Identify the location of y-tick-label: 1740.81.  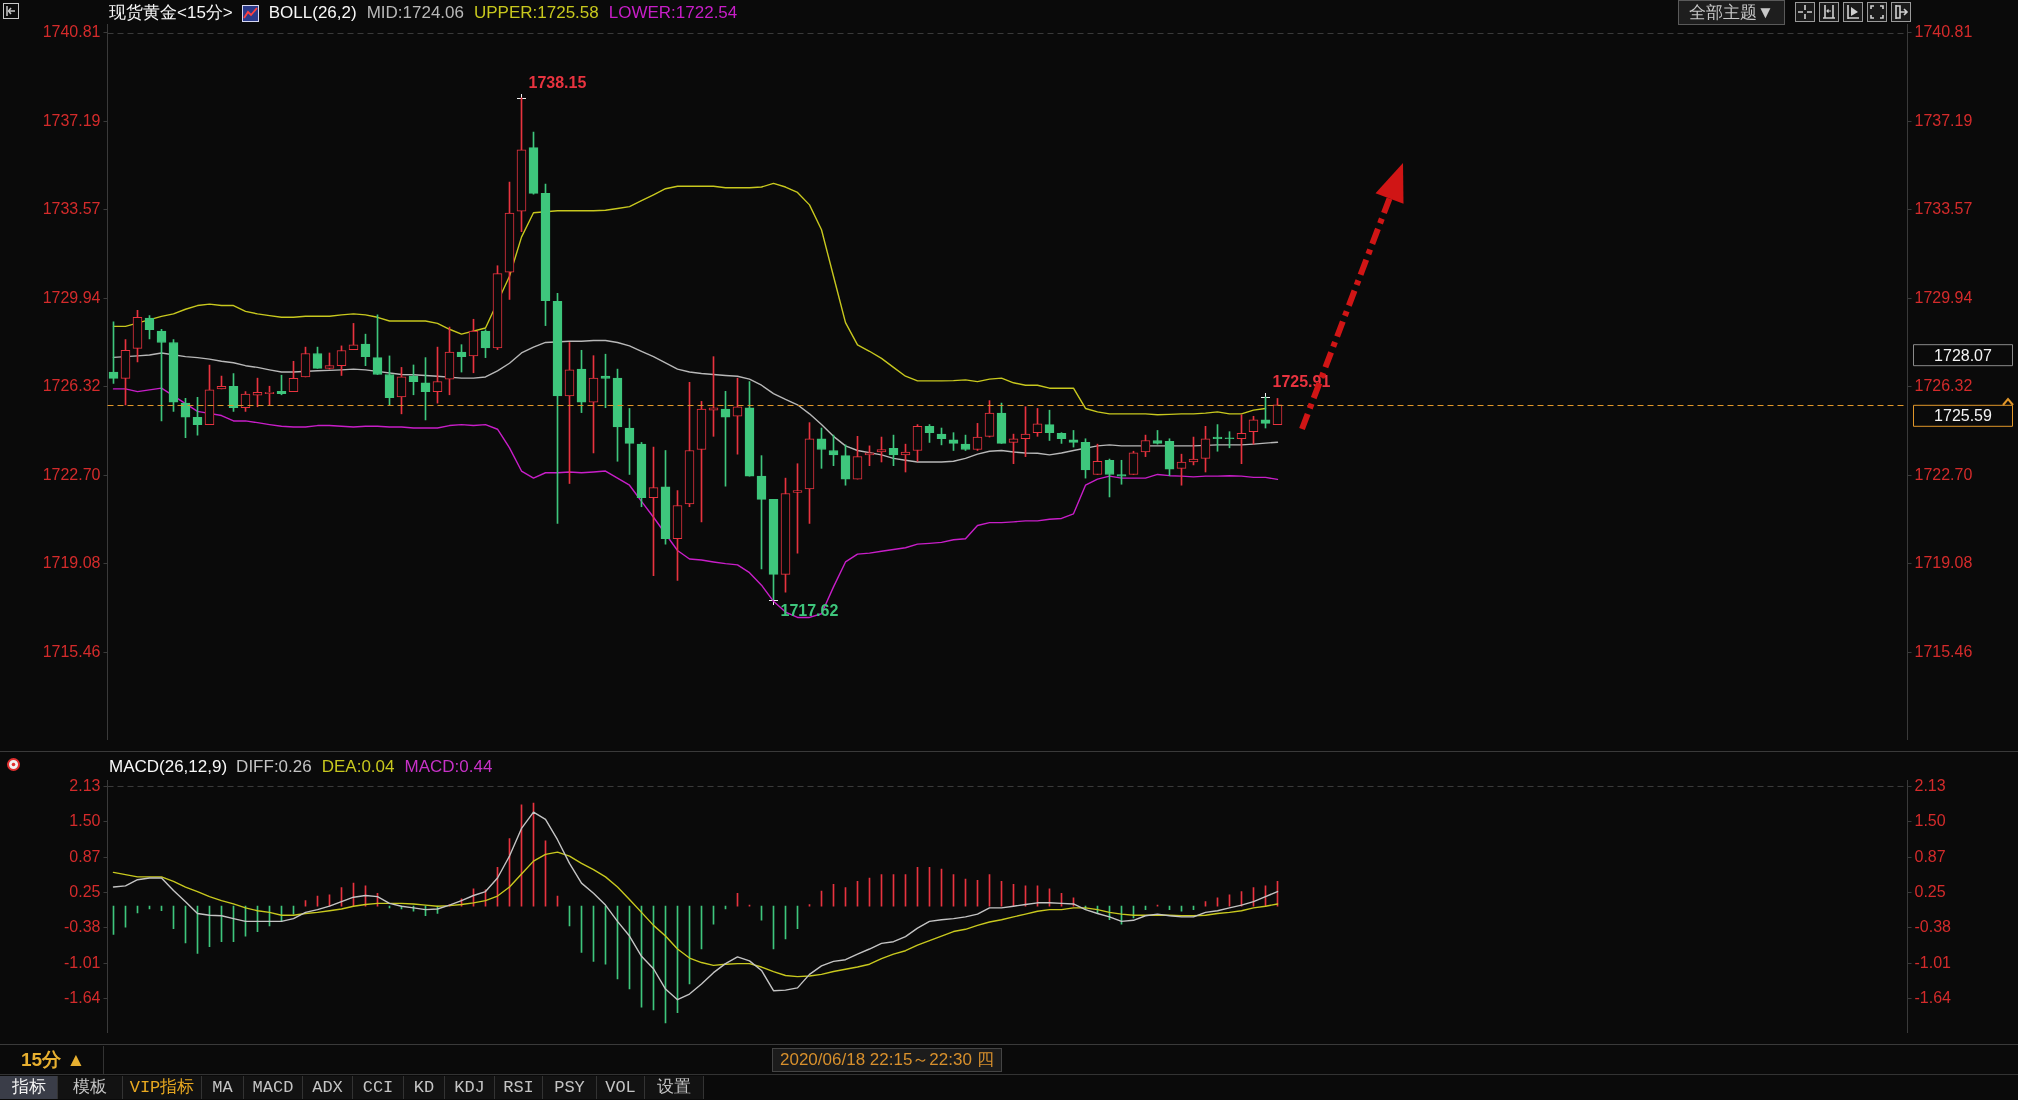
(71, 32).